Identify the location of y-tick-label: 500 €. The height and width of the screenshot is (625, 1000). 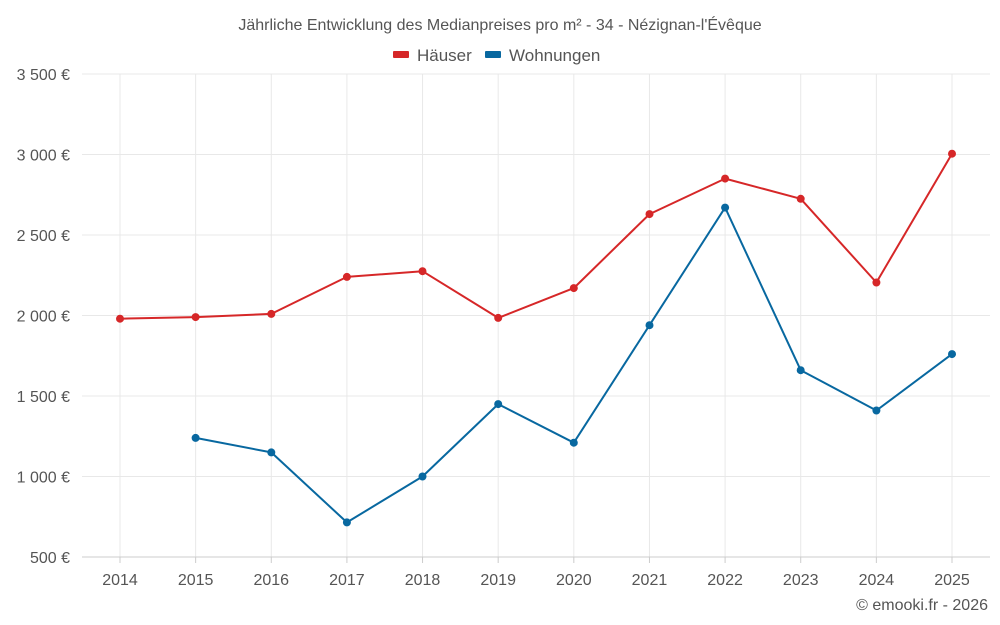
(50, 558).